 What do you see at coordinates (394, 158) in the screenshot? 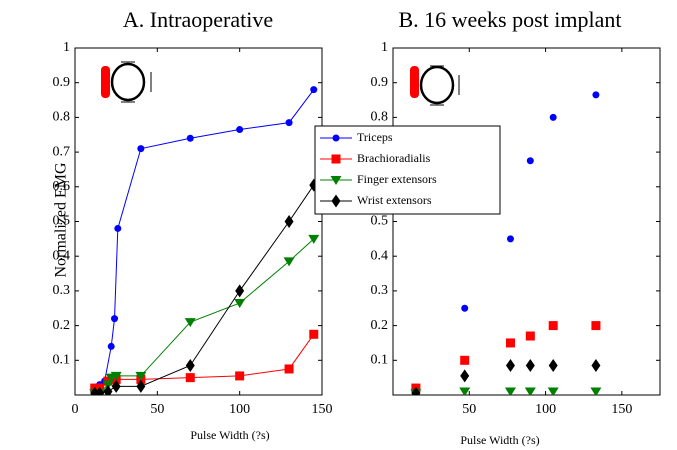
I see `legend-label: Brachioradialis` at bounding box center [394, 158].